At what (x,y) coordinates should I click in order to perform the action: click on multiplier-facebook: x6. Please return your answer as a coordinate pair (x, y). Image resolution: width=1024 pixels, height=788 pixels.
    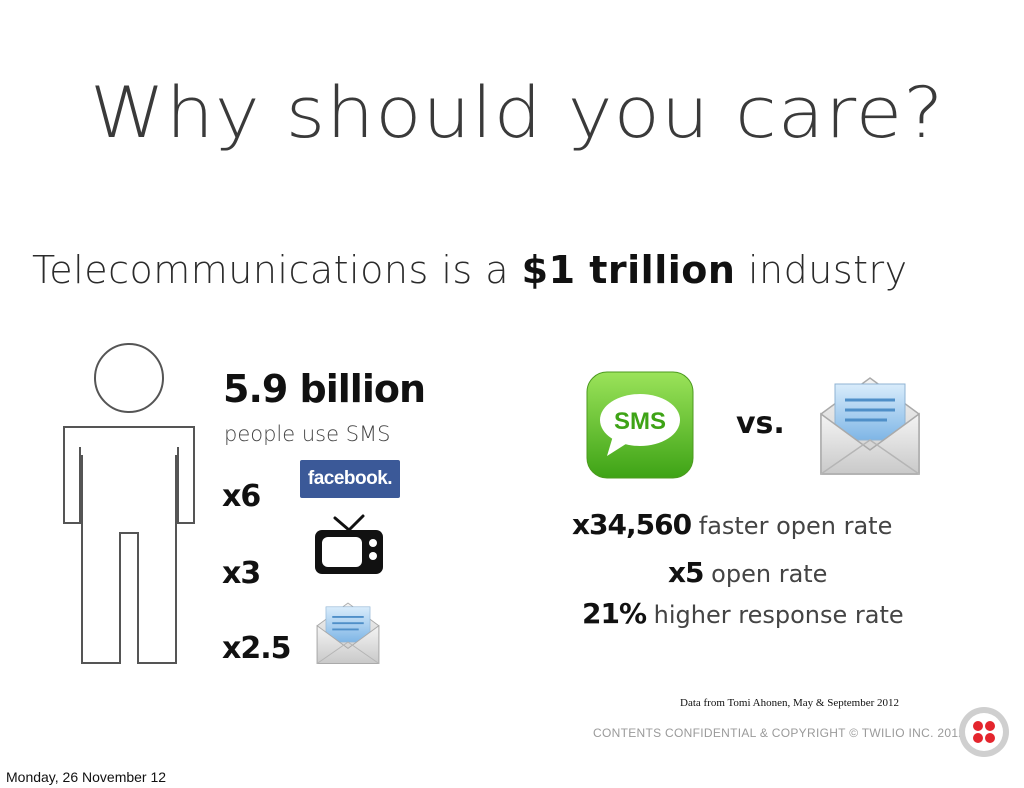
    Looking at the image, I should click on (241, 496).